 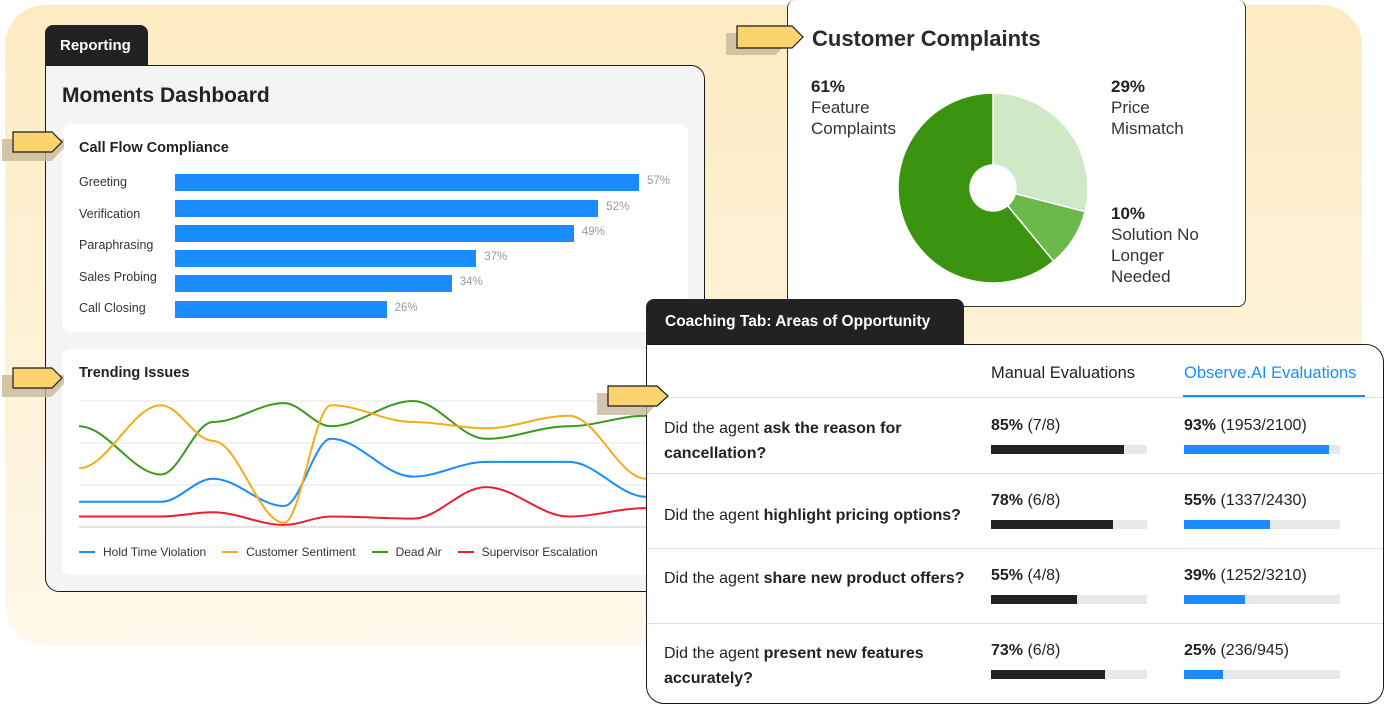 What do you see at coordinates (118, 277) in the screenshot?
I see `cfc-label-sales-probing: Sales Probing` at bounding box center [118, 277].